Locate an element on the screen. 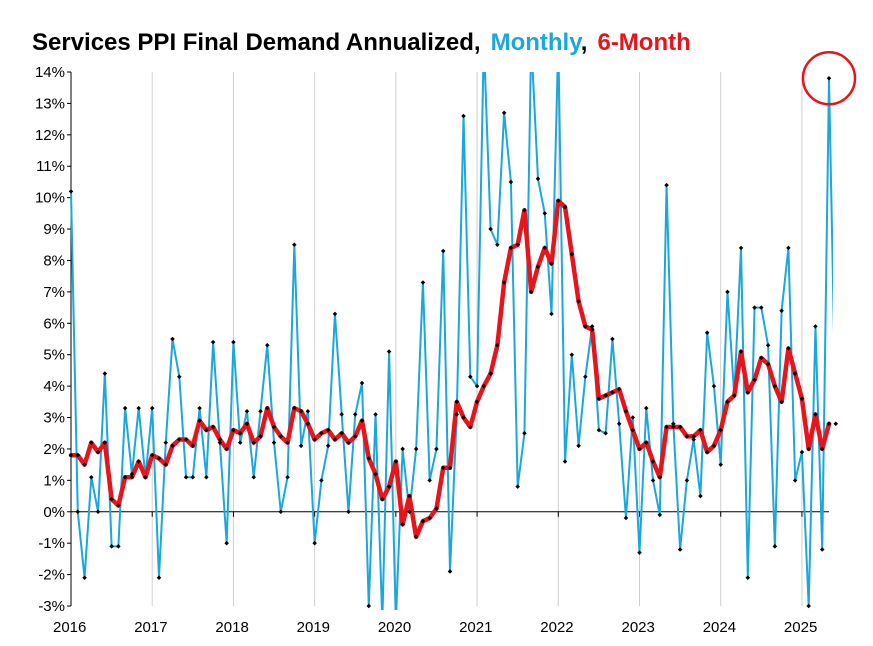  x-tick-label: 2023 is located at coordinates (638, 627).